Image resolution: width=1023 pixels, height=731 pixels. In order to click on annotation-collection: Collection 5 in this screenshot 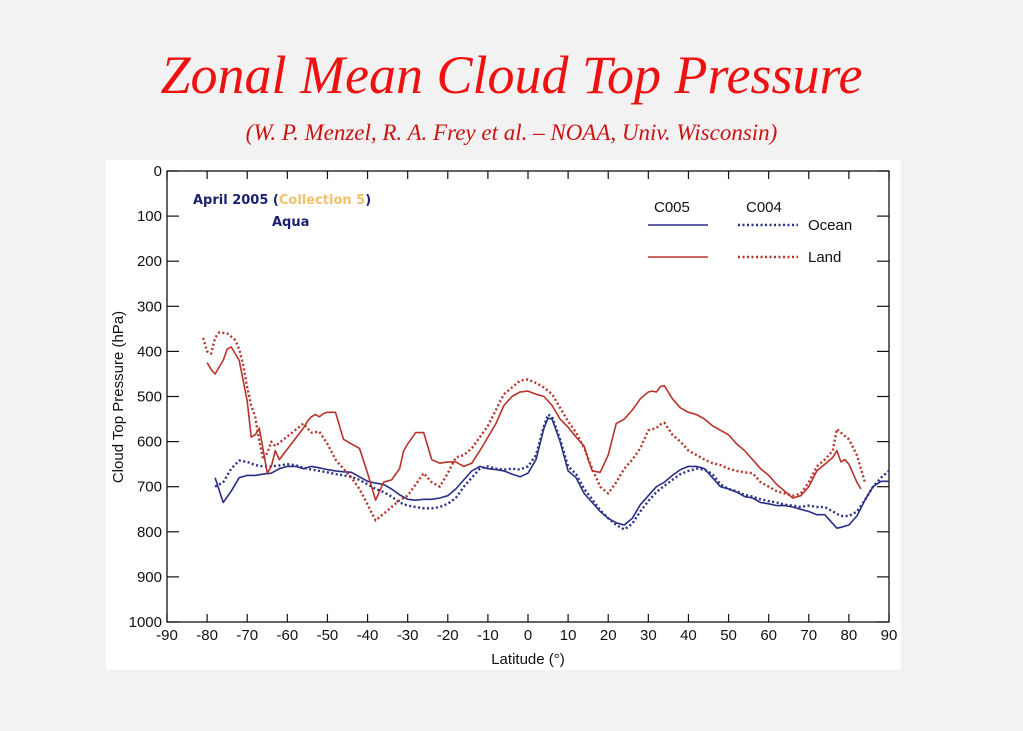, I will do `click(322, 200)`.